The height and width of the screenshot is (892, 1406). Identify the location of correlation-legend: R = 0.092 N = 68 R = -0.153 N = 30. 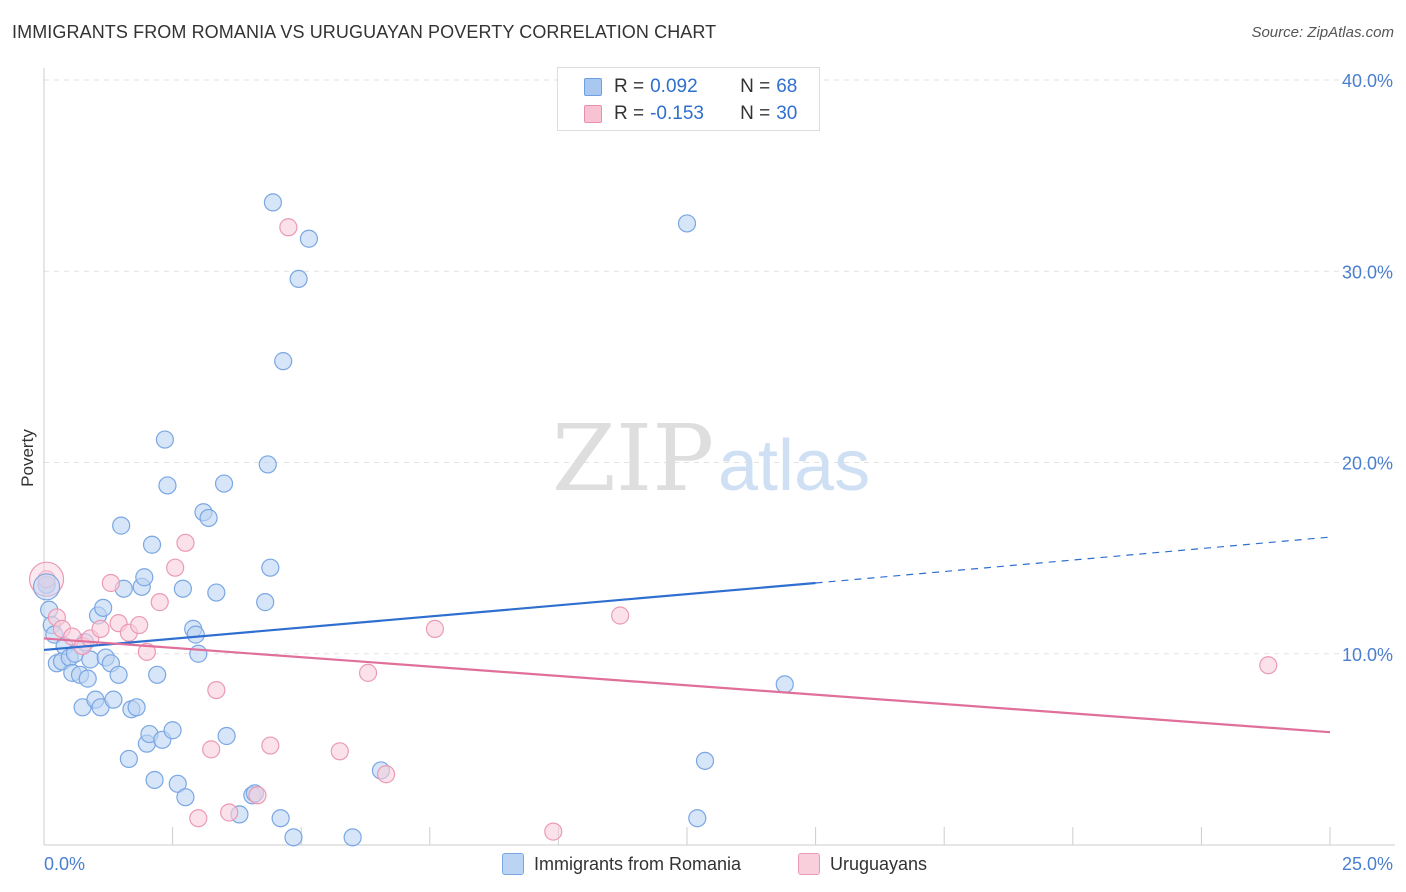
(688, 99).